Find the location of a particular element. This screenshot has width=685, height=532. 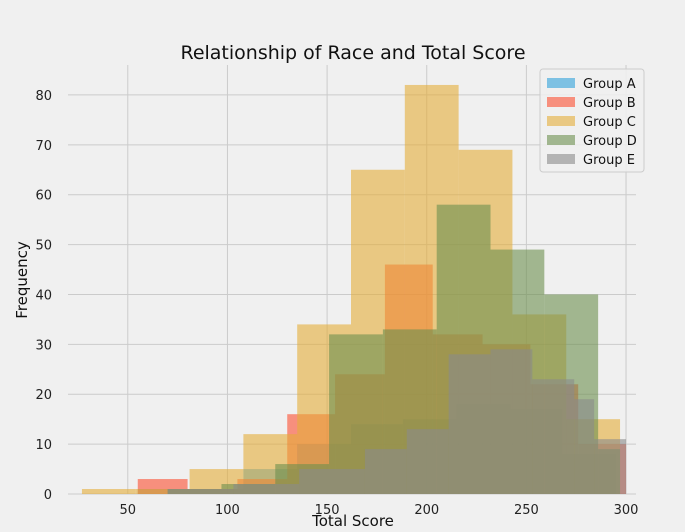

legend-label: Group C is located at coordinates (609, 122).